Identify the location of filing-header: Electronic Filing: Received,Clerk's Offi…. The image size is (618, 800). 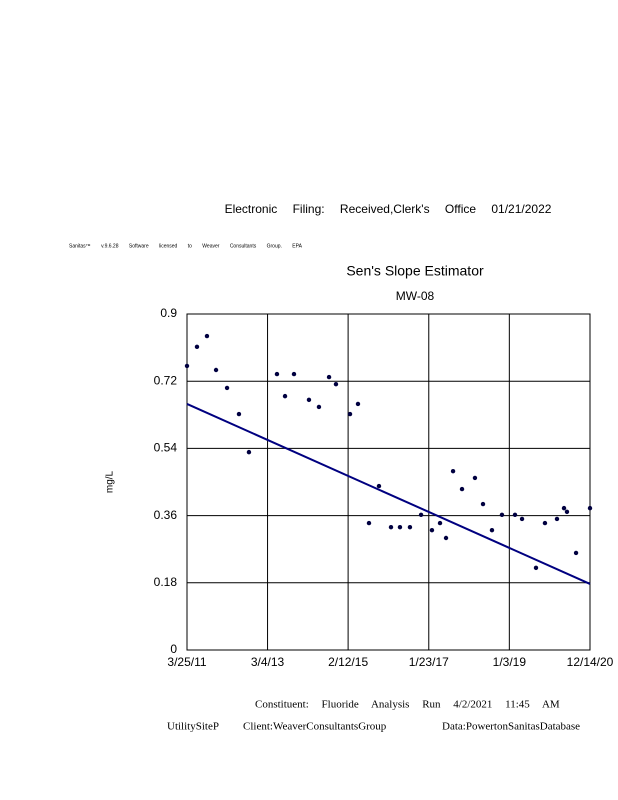
(388, 209).